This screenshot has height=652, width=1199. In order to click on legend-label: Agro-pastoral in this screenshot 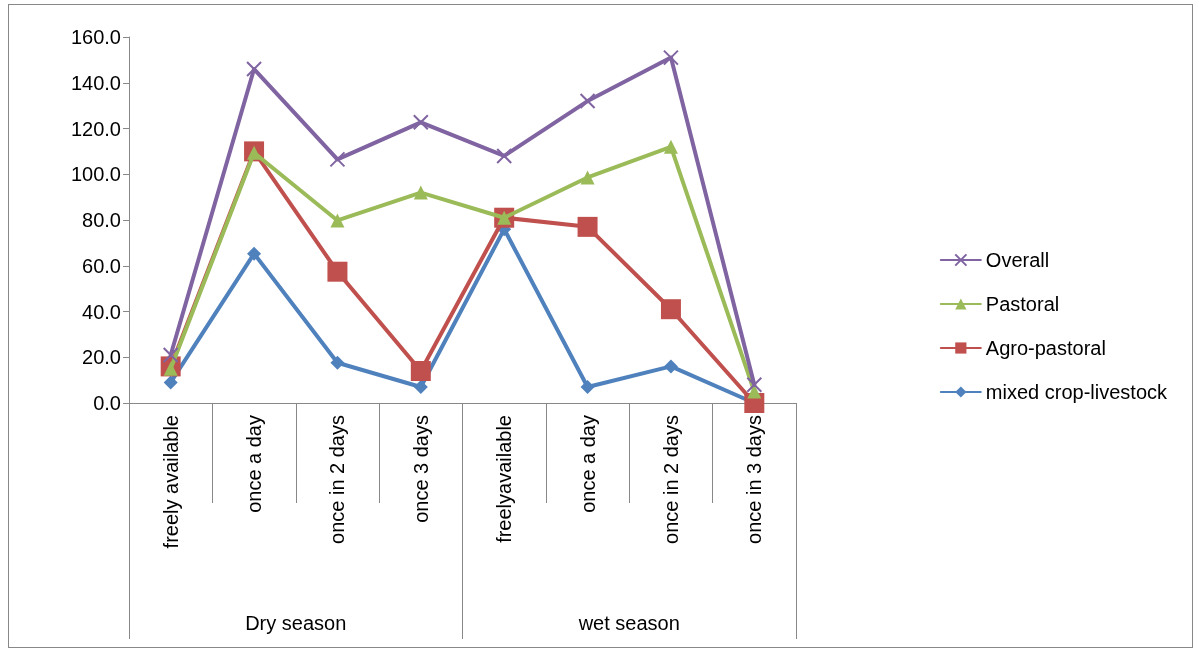, I will do `click(1045, 348)`.